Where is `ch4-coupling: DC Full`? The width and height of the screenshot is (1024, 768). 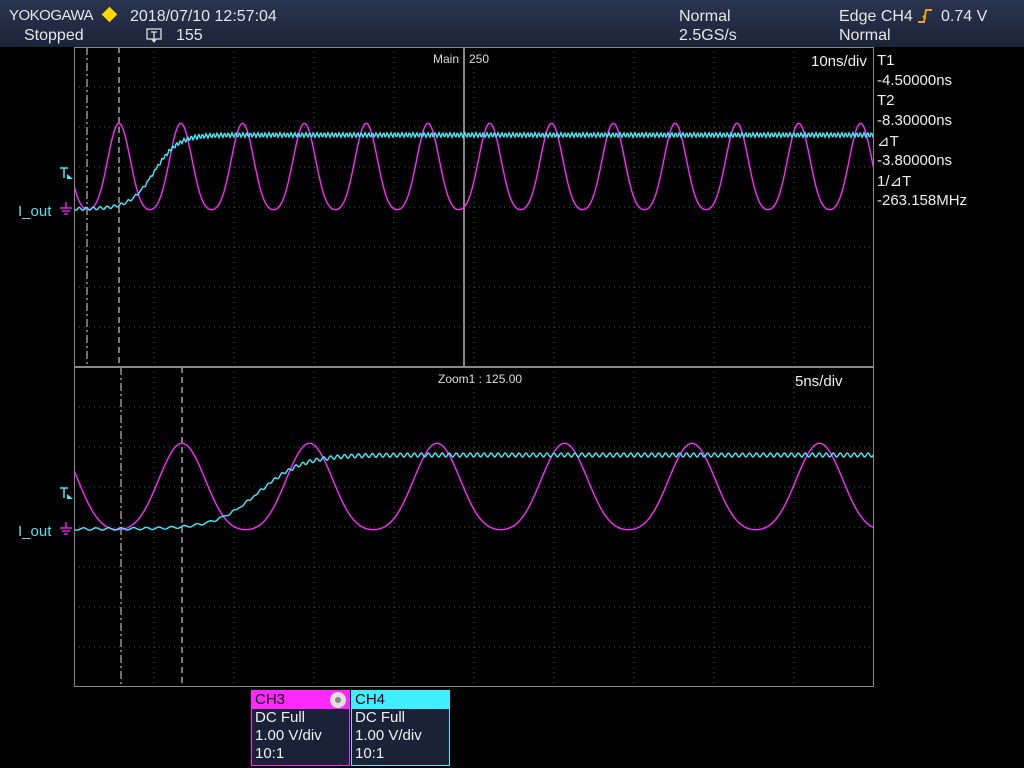 ch4-coupling: DC Full is located at coordinates (380, 717).